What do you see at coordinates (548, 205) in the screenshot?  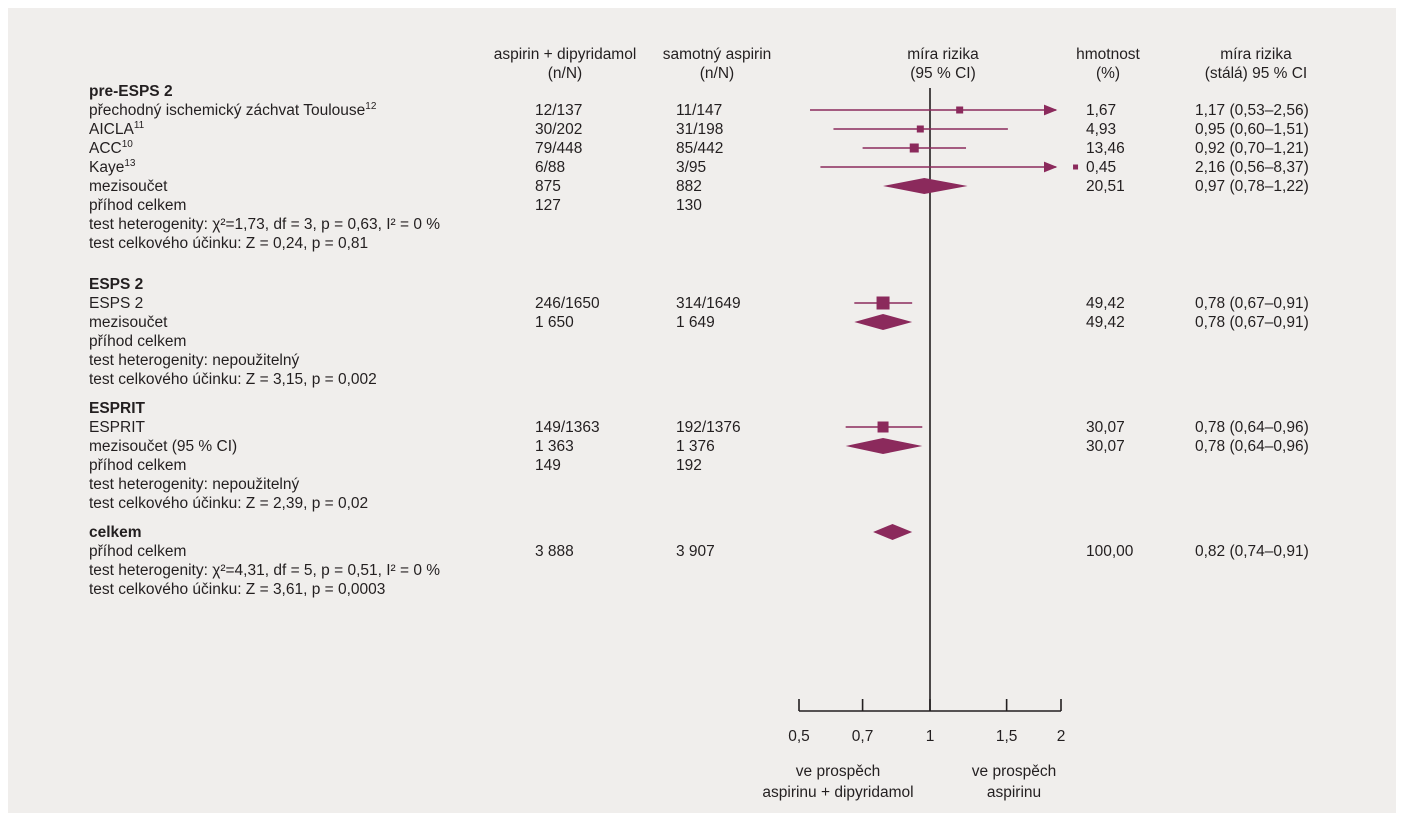 I see `cell-aspirin-dipyridamol: 127` at bounding box center [548, 205].